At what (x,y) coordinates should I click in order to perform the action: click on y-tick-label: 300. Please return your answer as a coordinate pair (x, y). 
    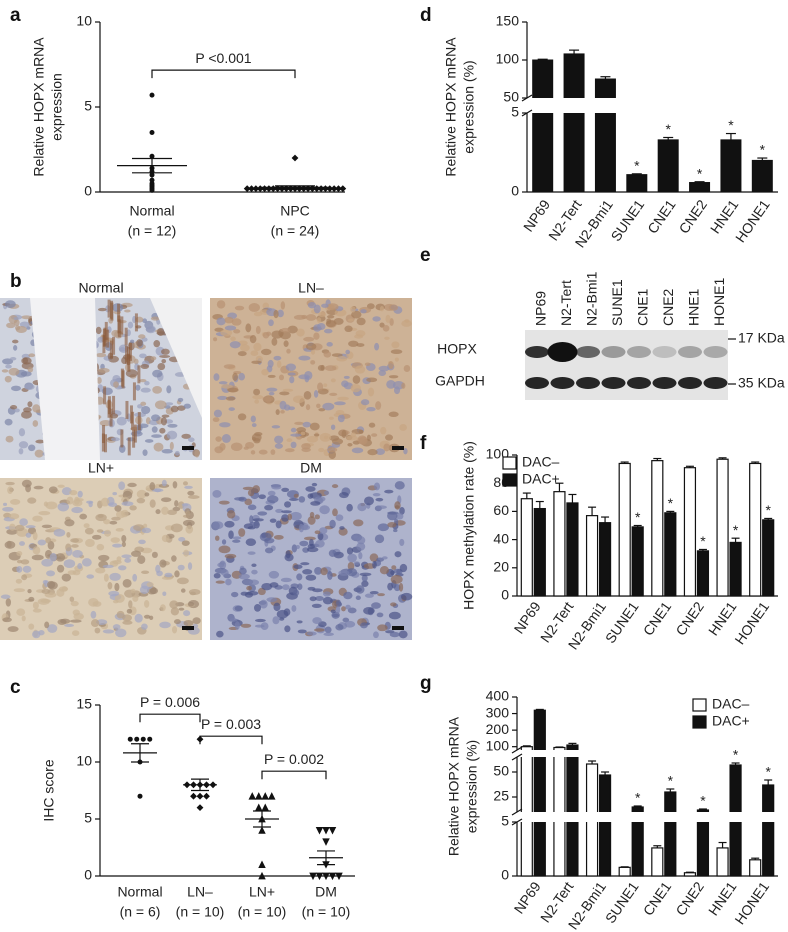
    Looking at the image, I should click on (498, 712).